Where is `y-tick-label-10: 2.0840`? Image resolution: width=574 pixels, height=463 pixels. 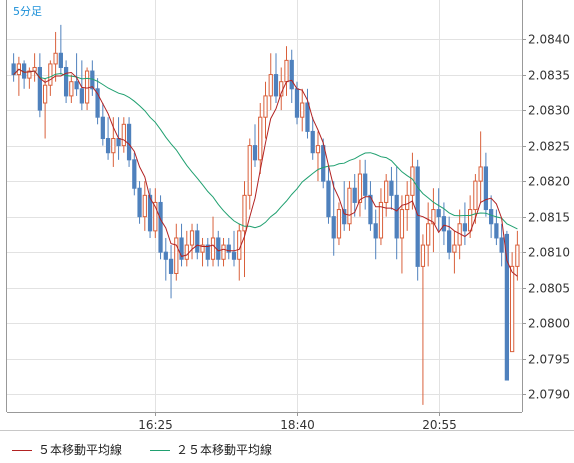
y-tick-label-10: 2.0840 is located at coordinates (549, 40).